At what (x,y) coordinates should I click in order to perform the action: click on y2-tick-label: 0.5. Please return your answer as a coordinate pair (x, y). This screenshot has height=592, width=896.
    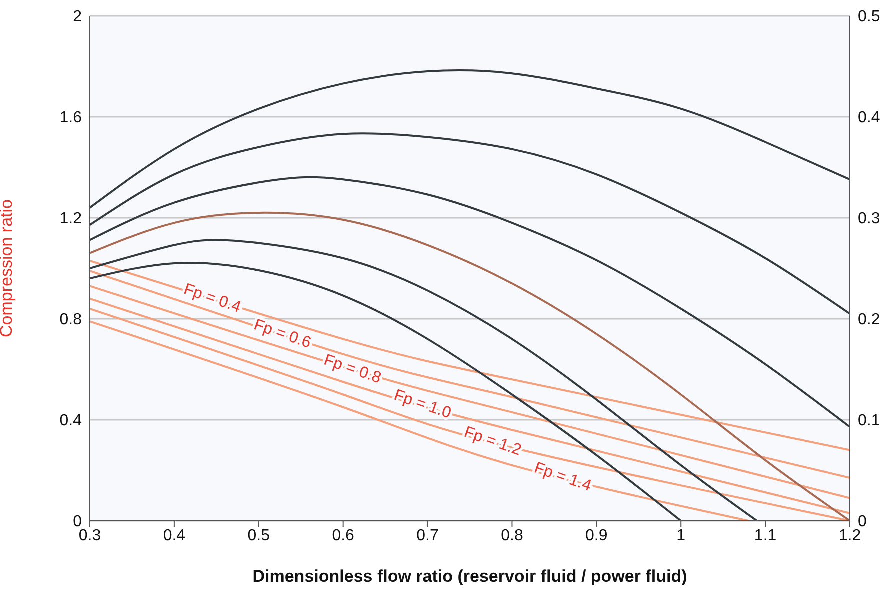
    Looking at the image, I should click on (869, 17).